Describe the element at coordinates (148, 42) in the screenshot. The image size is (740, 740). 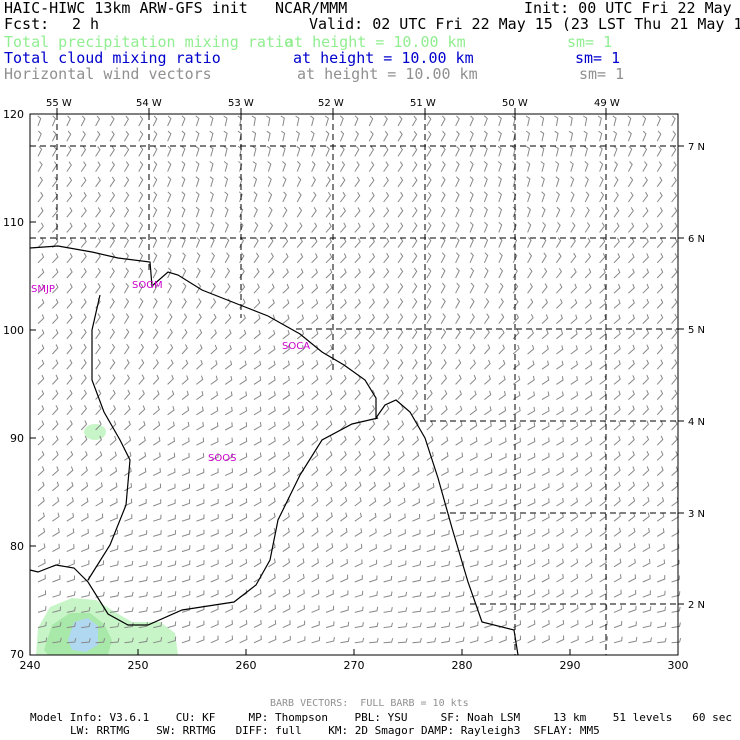
I see `field-precip-name: Total precipitation mixing ratio` at that location.